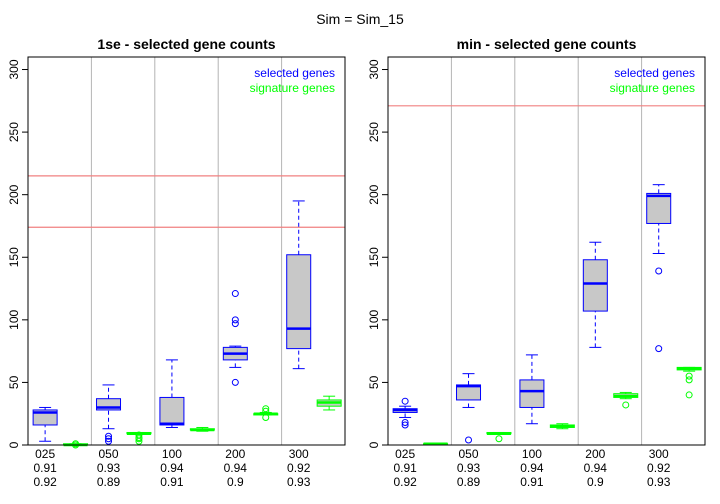 Image resolution: width=720 pixels, height=504 pixels. I want to click on panel-title: 1se - selected gene counts, so click(186, 44).